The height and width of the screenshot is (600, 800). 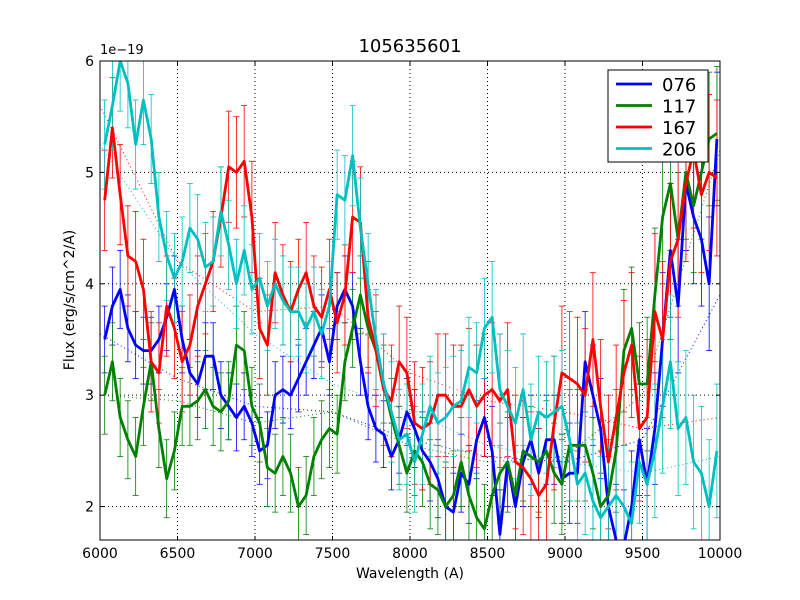 I want to click on legend-label-076: 076, so click(x=679, y=85).